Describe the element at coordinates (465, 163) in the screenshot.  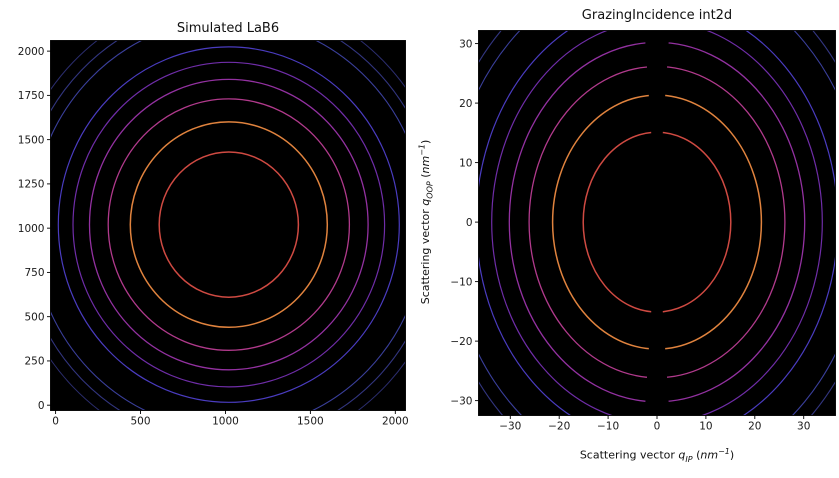
I see `y-tick-label: 10` at that location.